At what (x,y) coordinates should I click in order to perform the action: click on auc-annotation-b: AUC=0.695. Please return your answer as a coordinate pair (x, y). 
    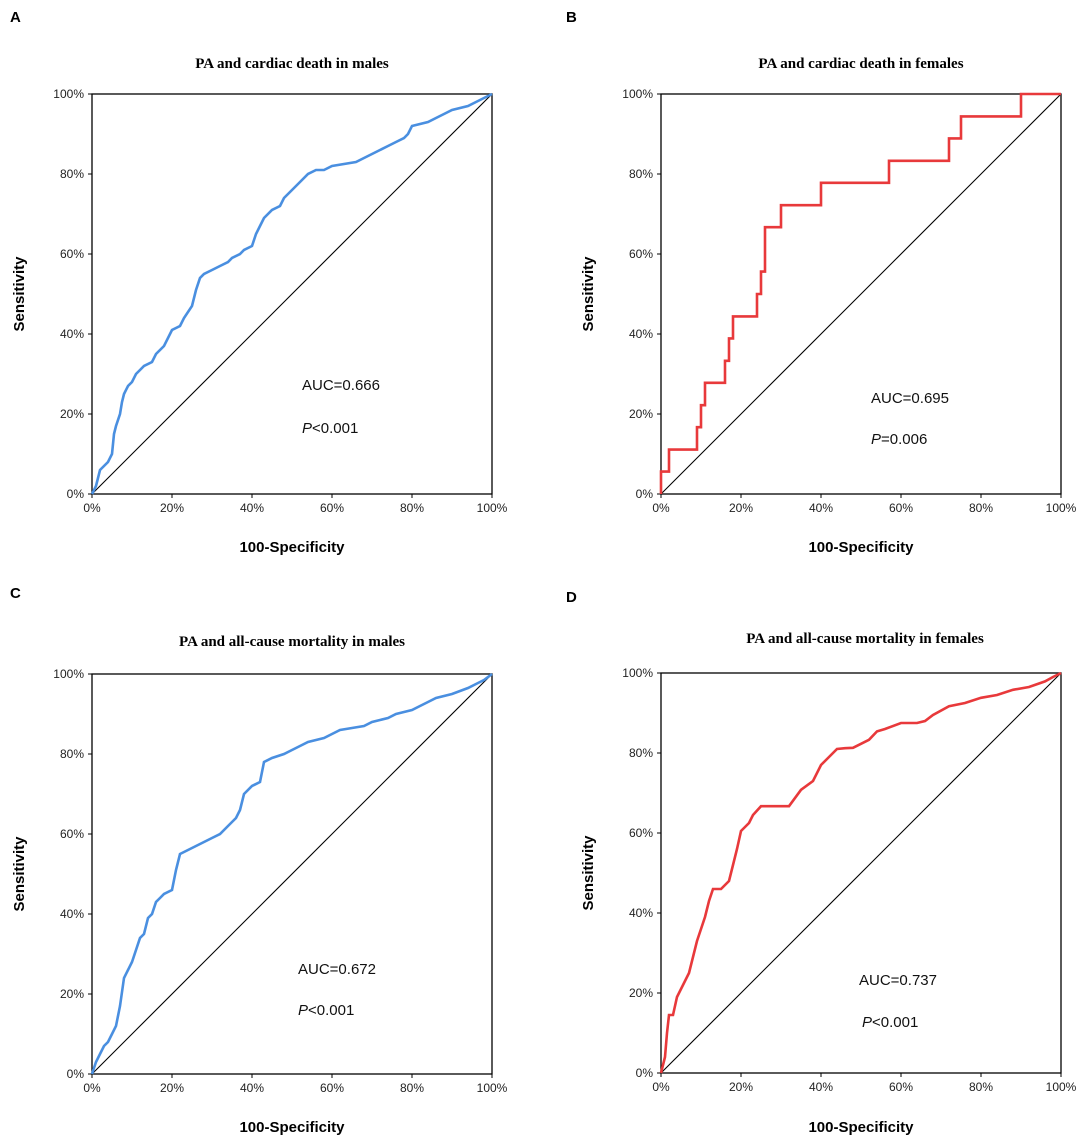
    Looking at the image, I should click on (910, 398).